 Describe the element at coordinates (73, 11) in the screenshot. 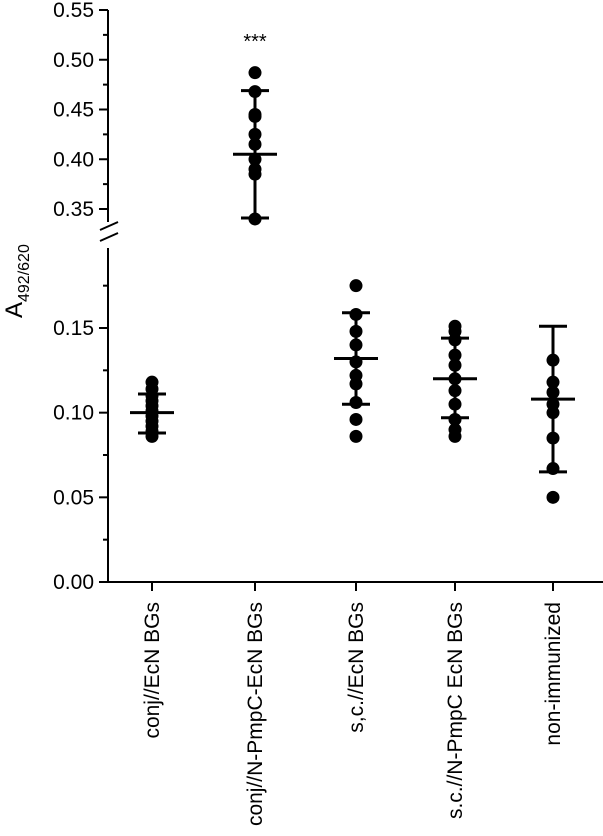

I see `y-tick-label: 0.55` at that location.